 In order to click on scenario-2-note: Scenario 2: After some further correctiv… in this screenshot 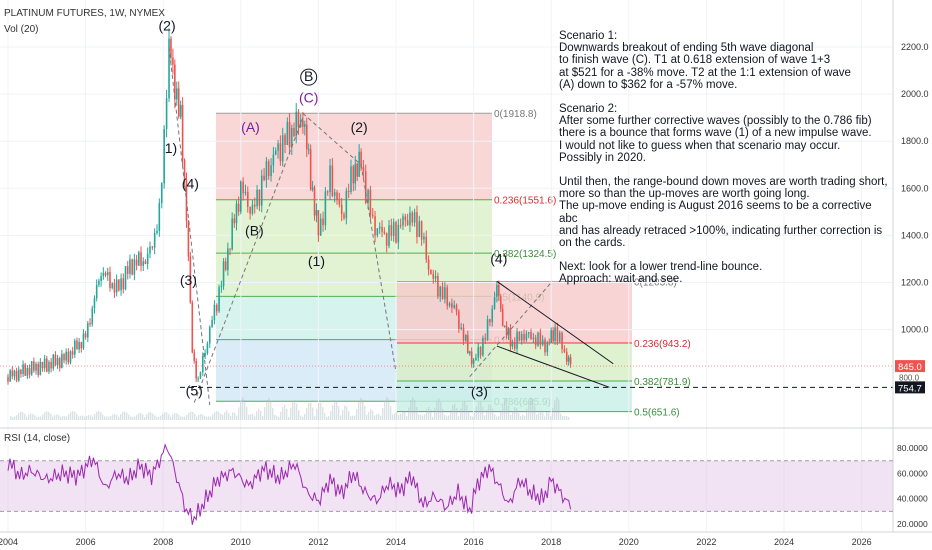, I will do `click(715, 133)`.